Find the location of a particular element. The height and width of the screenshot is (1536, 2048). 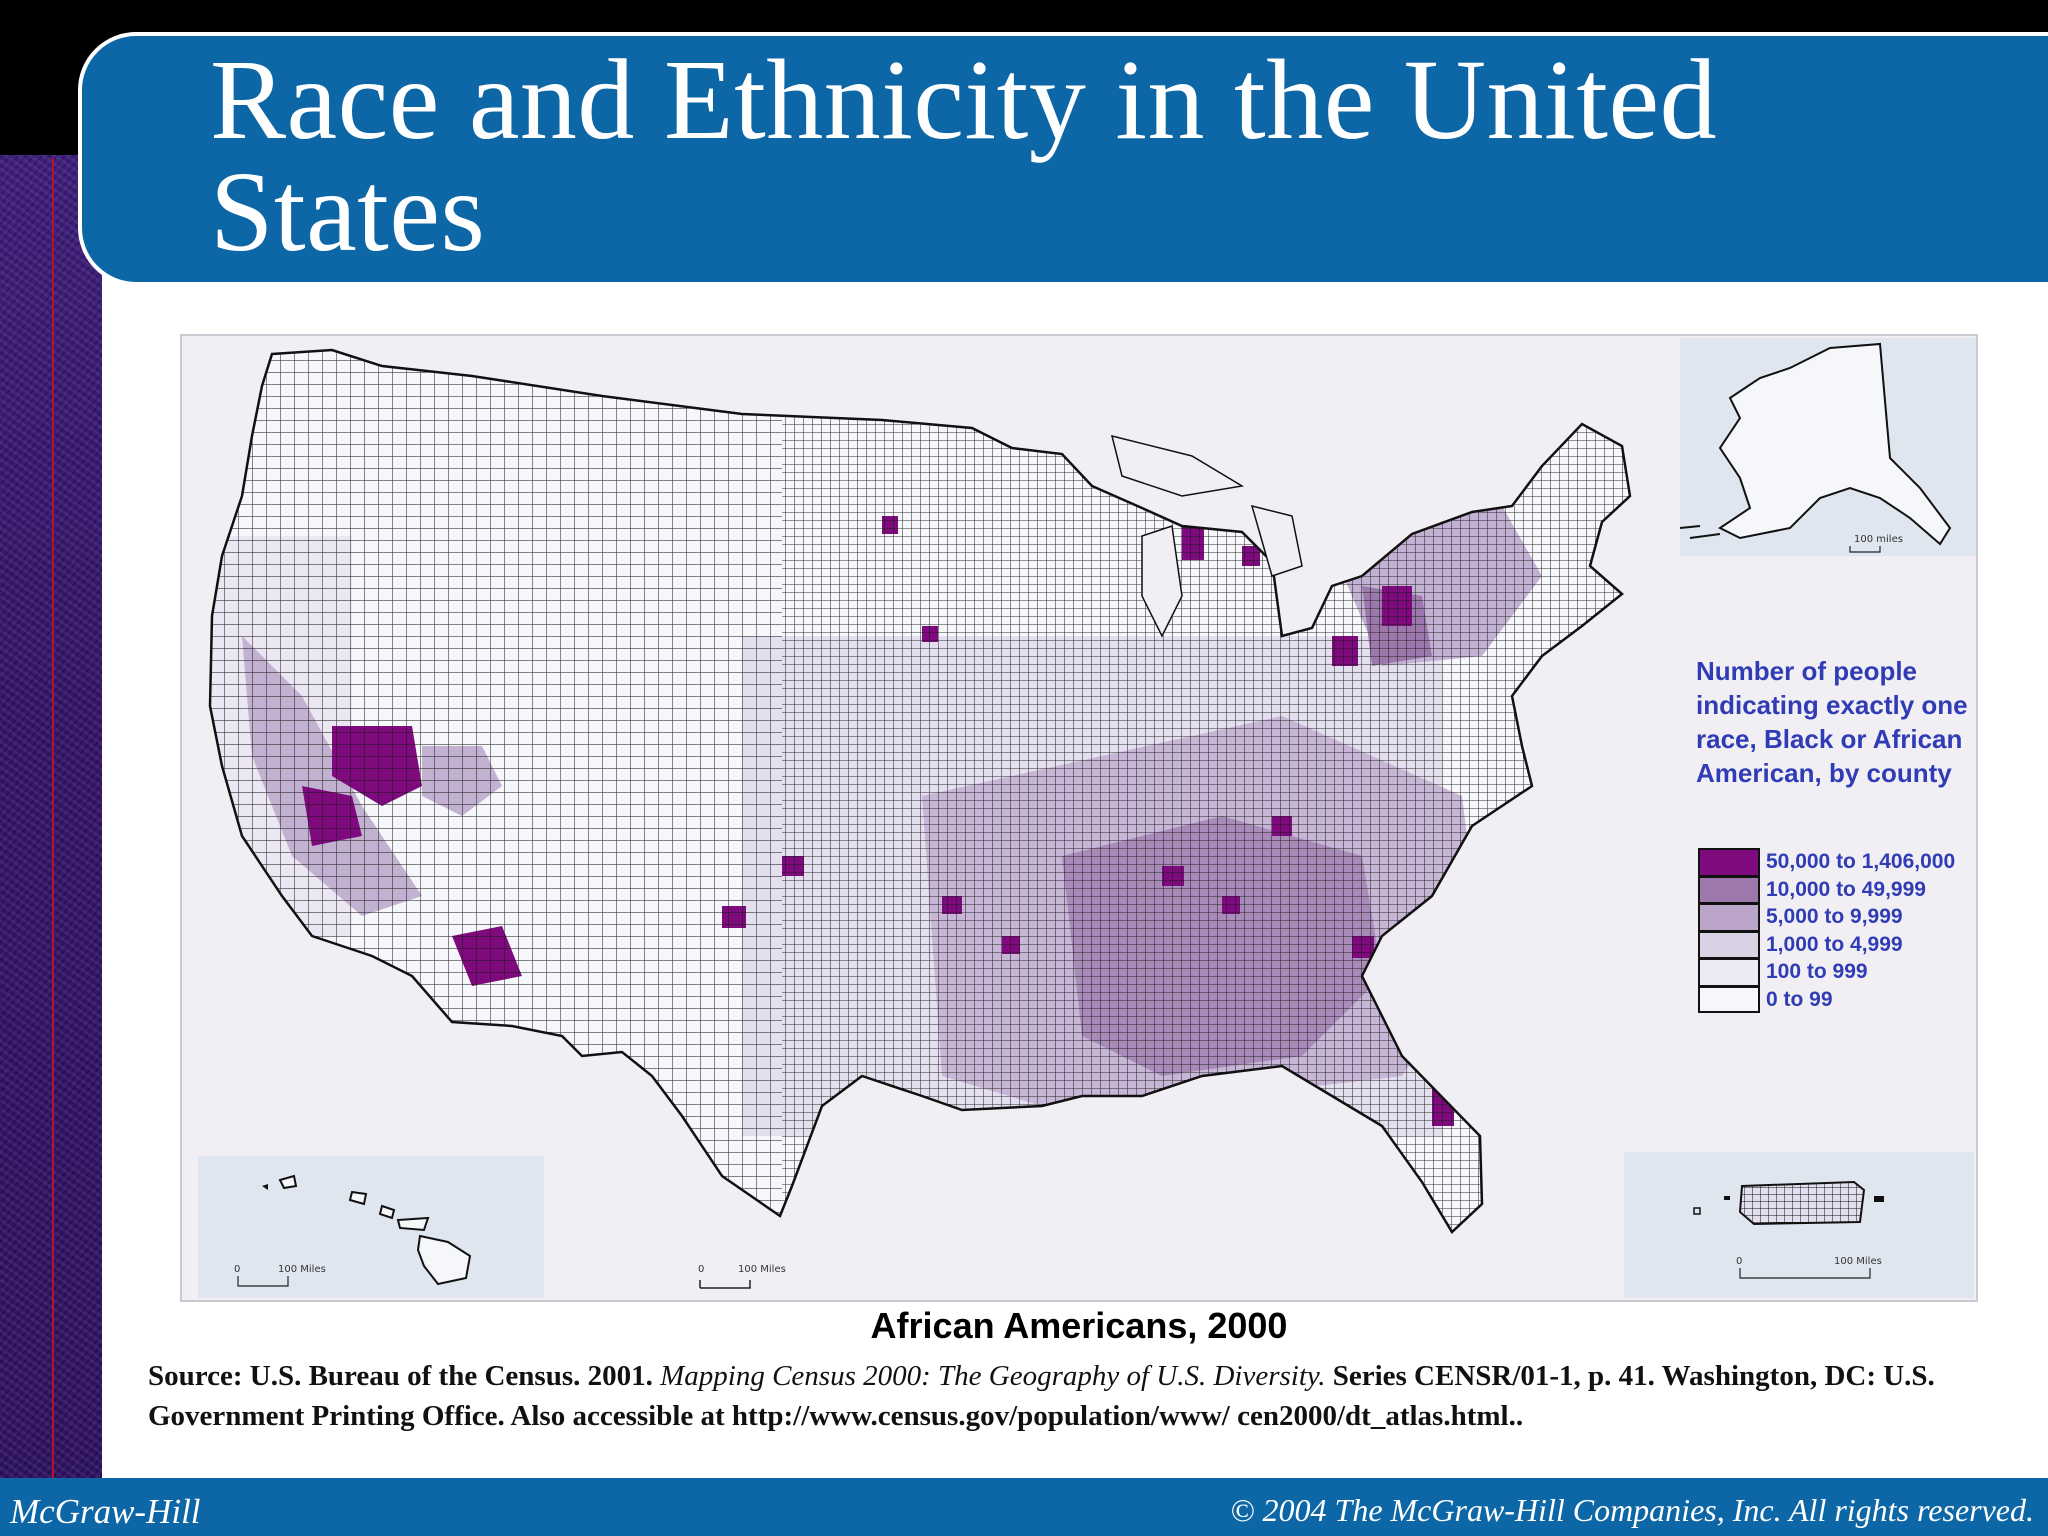

main-scale-zero: 0 is located at coordinates (701, 1269).